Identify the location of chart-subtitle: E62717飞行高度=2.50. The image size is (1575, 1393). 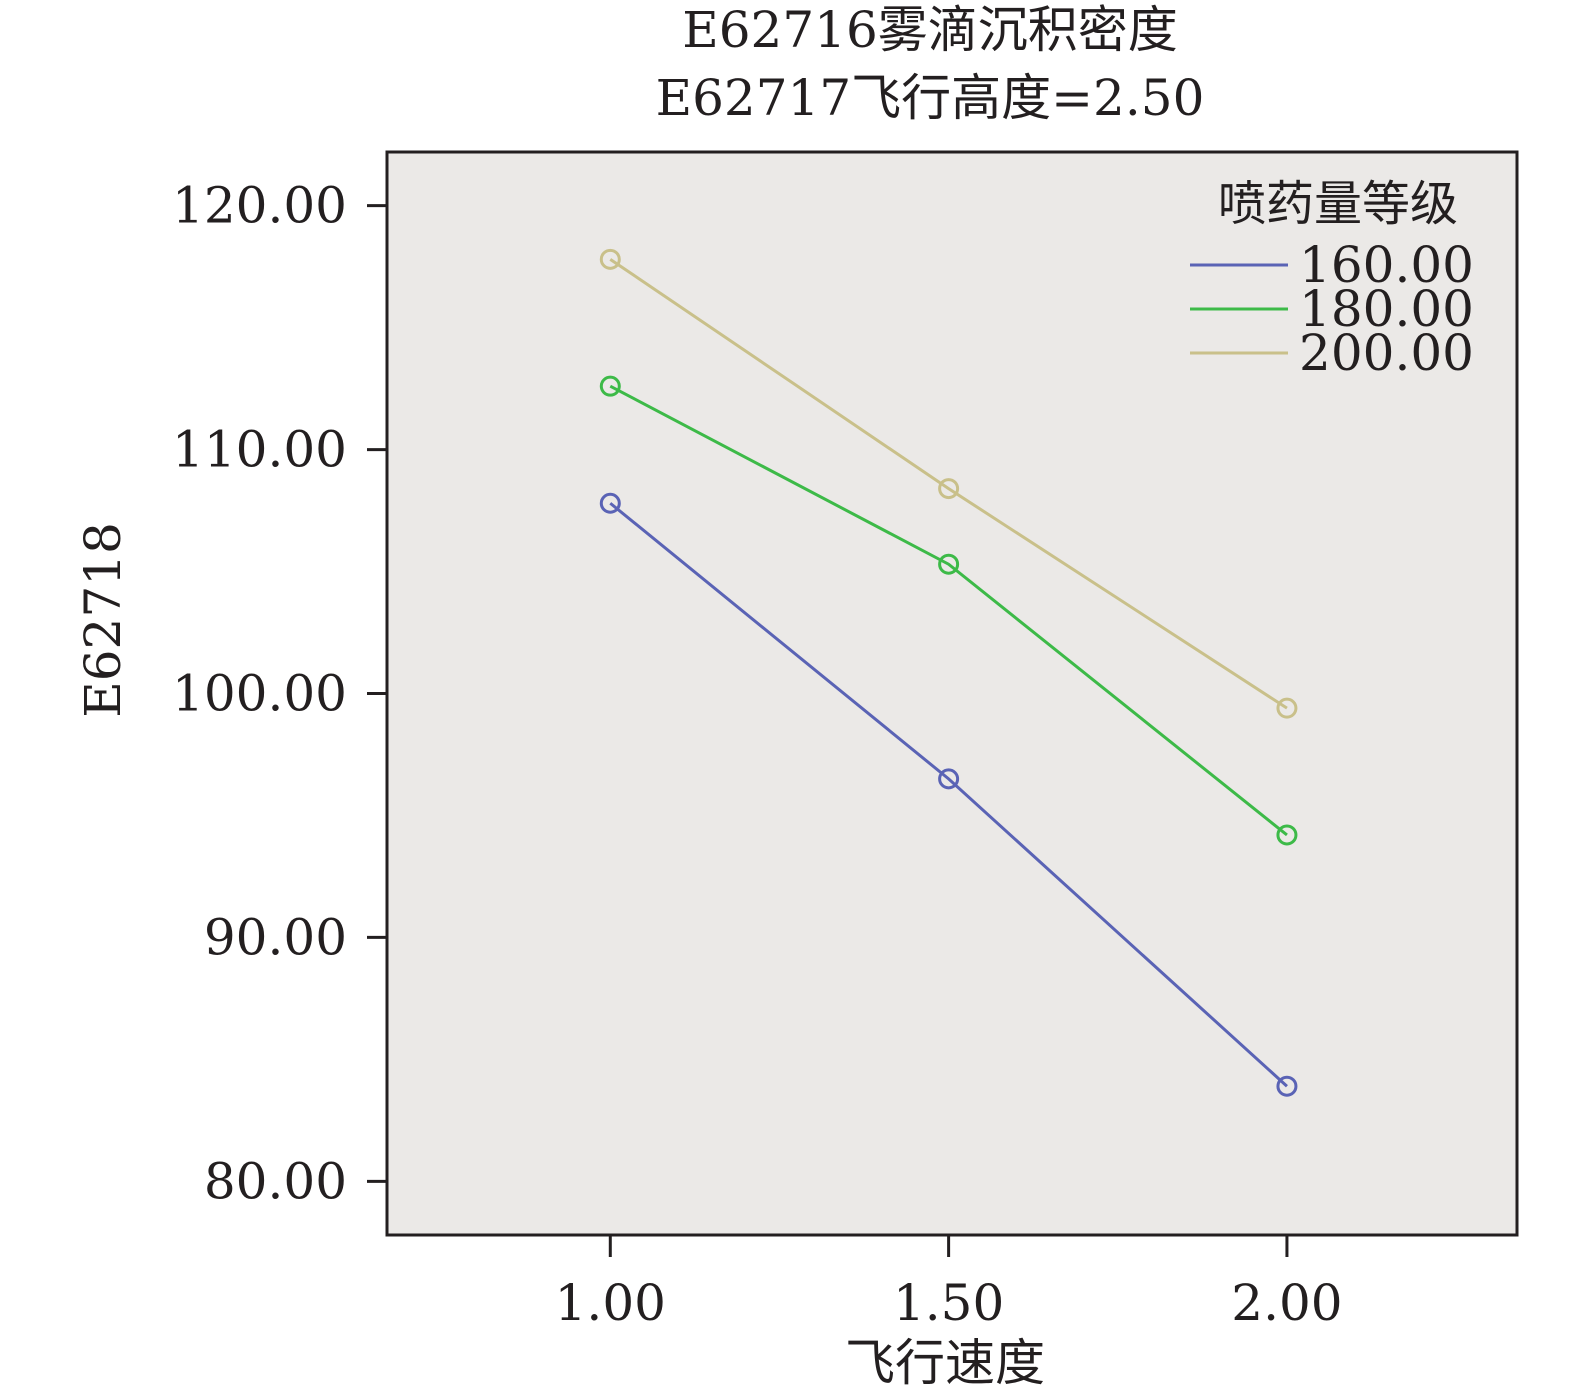
(930, 98).